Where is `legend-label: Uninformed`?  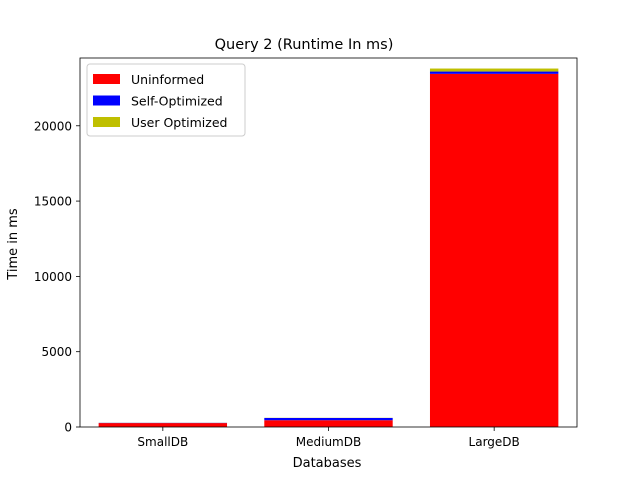 legend-label: Uninformed is located at coordinates (167, 79).